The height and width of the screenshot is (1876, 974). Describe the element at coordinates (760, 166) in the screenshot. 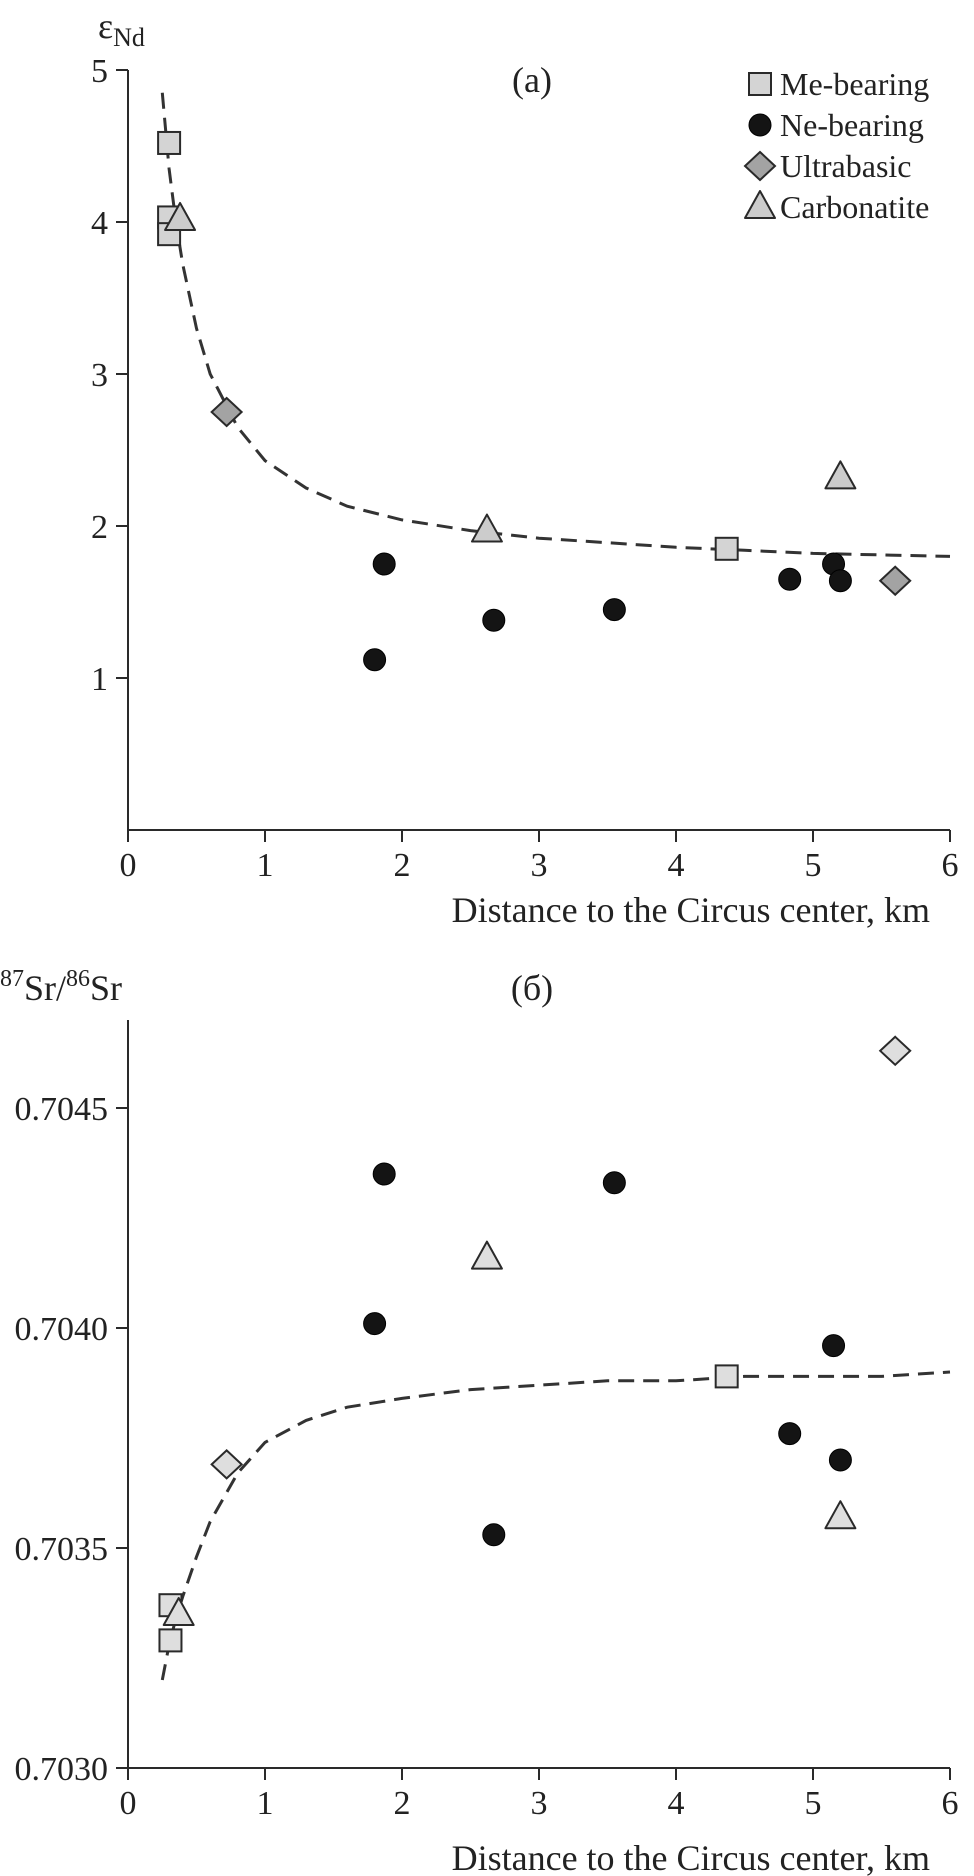

I see `legend-diamond-icon` at that location.